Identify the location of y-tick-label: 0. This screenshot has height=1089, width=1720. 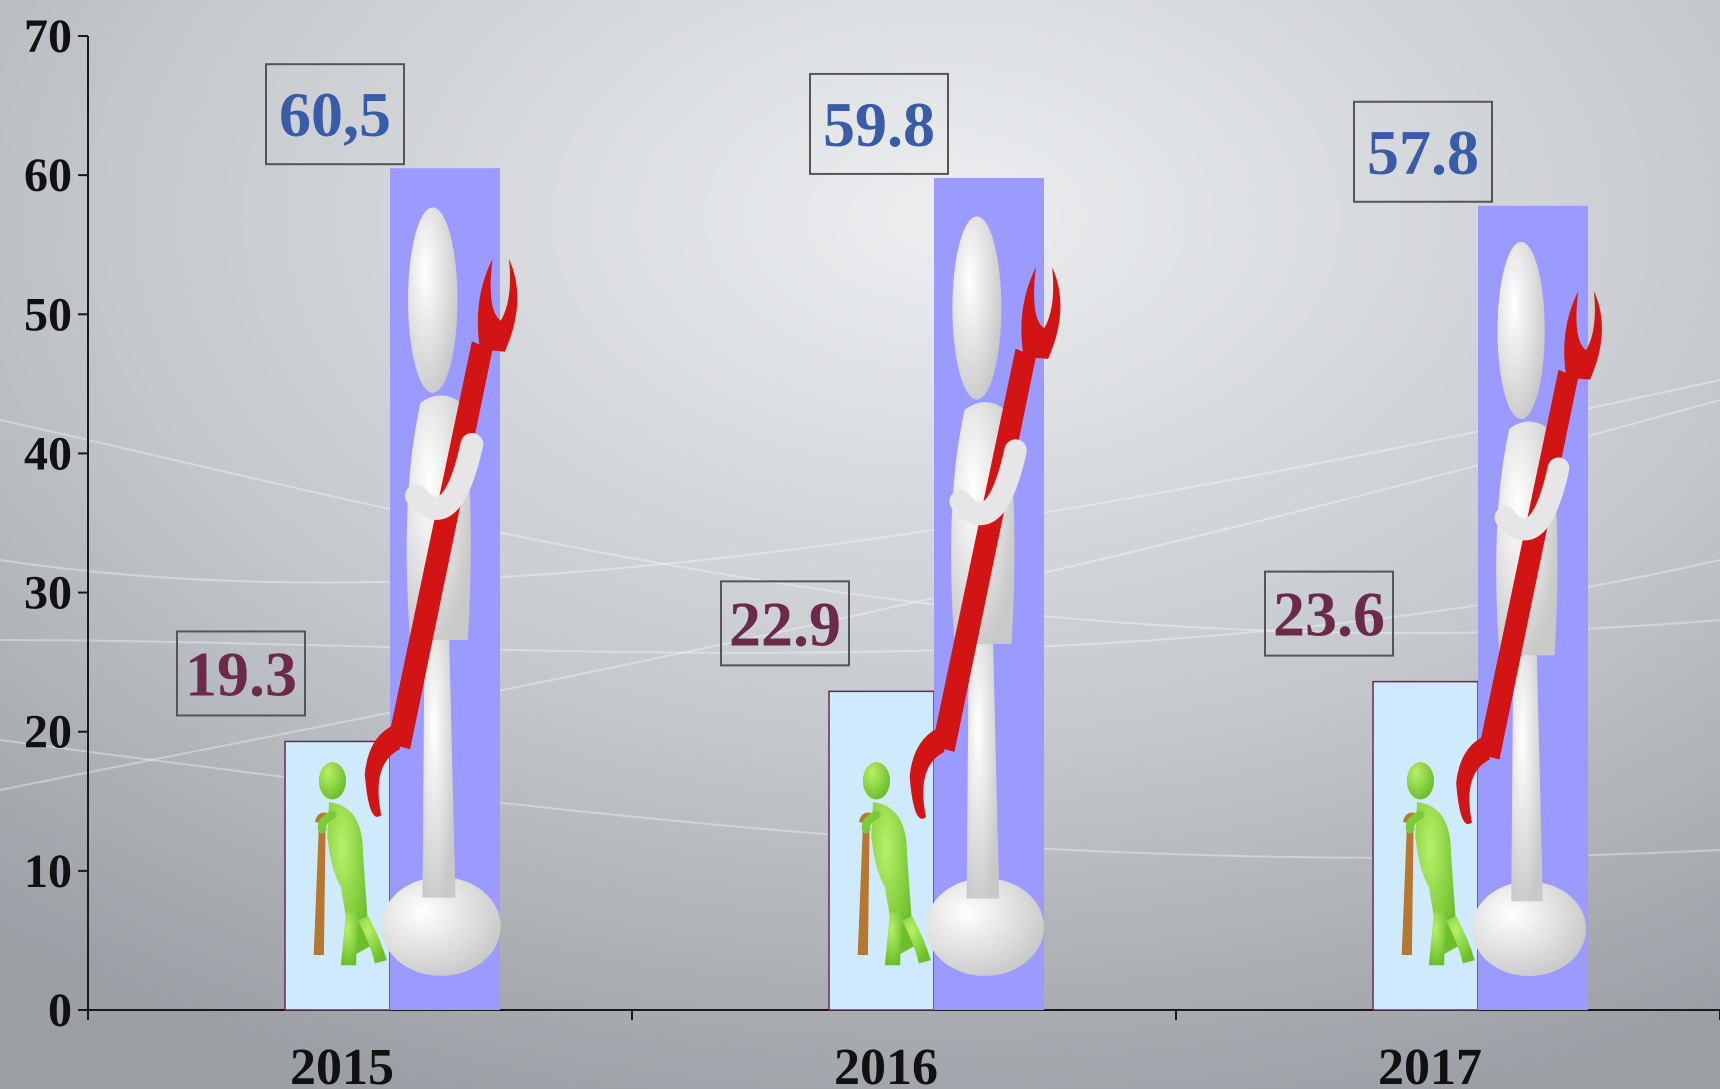
(60, 1010).